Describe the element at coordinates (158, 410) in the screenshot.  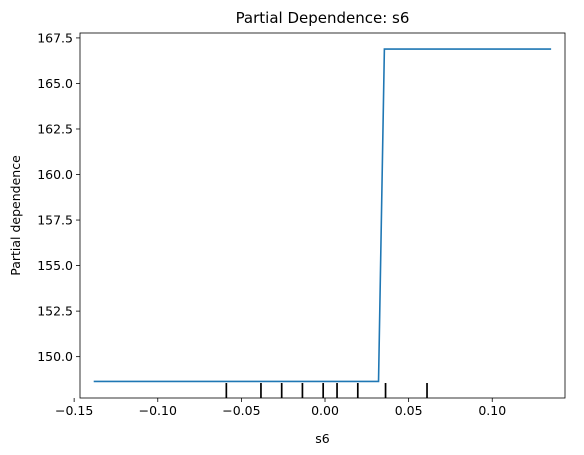
I see `x-tick-label: −0.10` at that location.